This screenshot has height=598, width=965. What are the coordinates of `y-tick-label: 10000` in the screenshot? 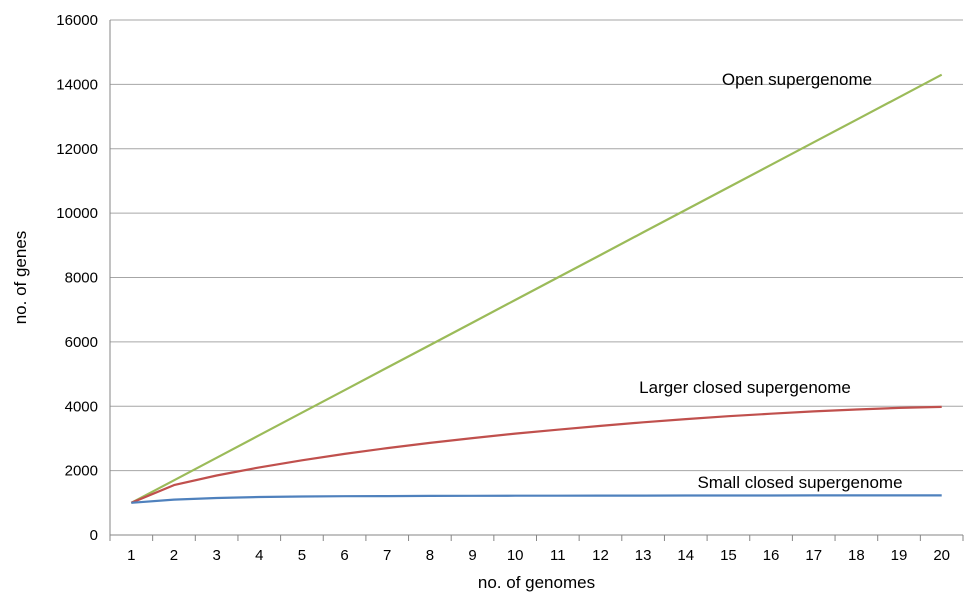 It's located at (77, 213).